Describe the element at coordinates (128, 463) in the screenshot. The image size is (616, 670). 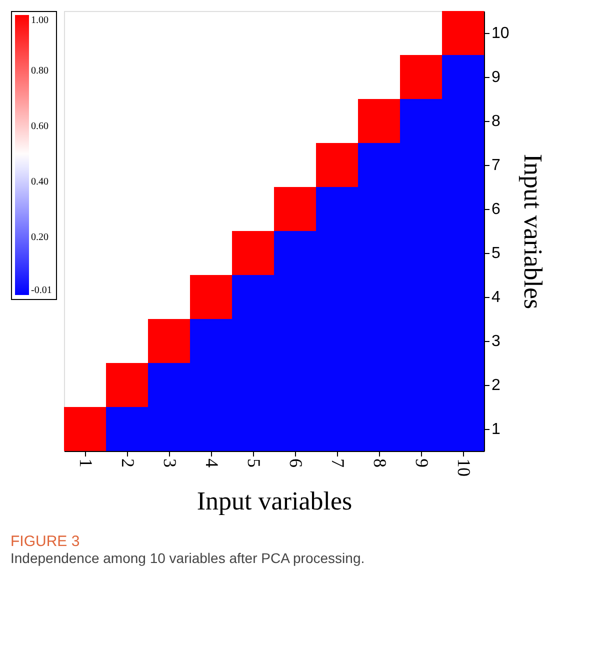
I see `x-tick-label: 2` at that location.